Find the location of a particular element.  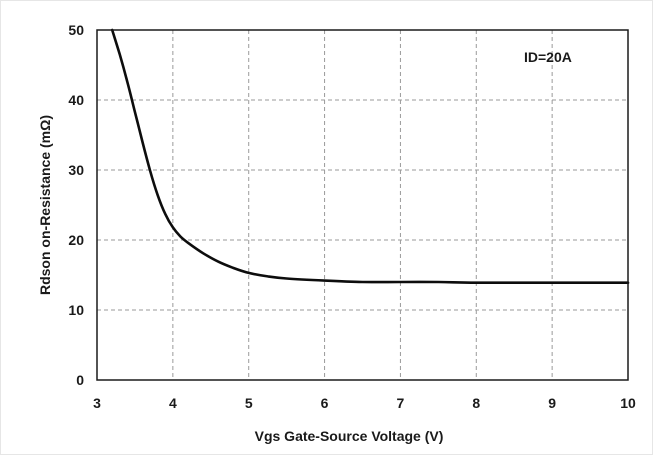

y-axis-label: Rdson on-Resistance (mΩ) is located at coordinates (45, 205).